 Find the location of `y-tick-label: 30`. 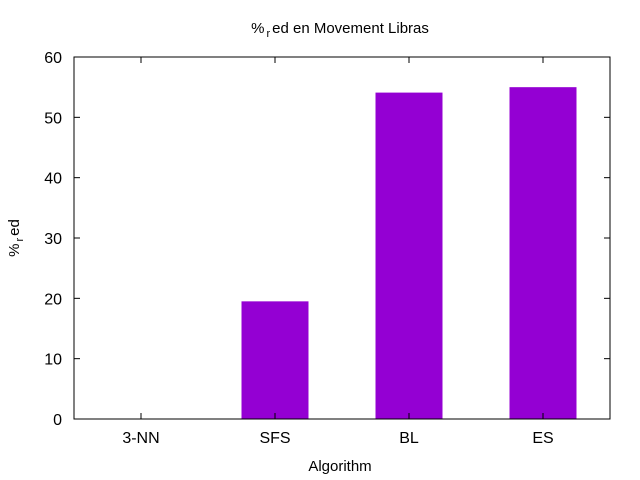

y-tick-label: 30 is located at coordinates (53, 239).